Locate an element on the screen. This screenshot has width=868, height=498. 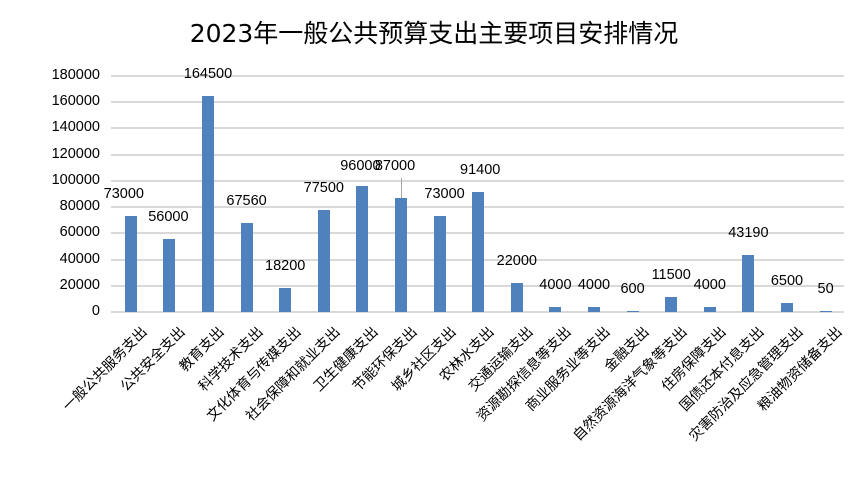
y-axis-tick-label: 80000 is located at coordinates (79, 206).